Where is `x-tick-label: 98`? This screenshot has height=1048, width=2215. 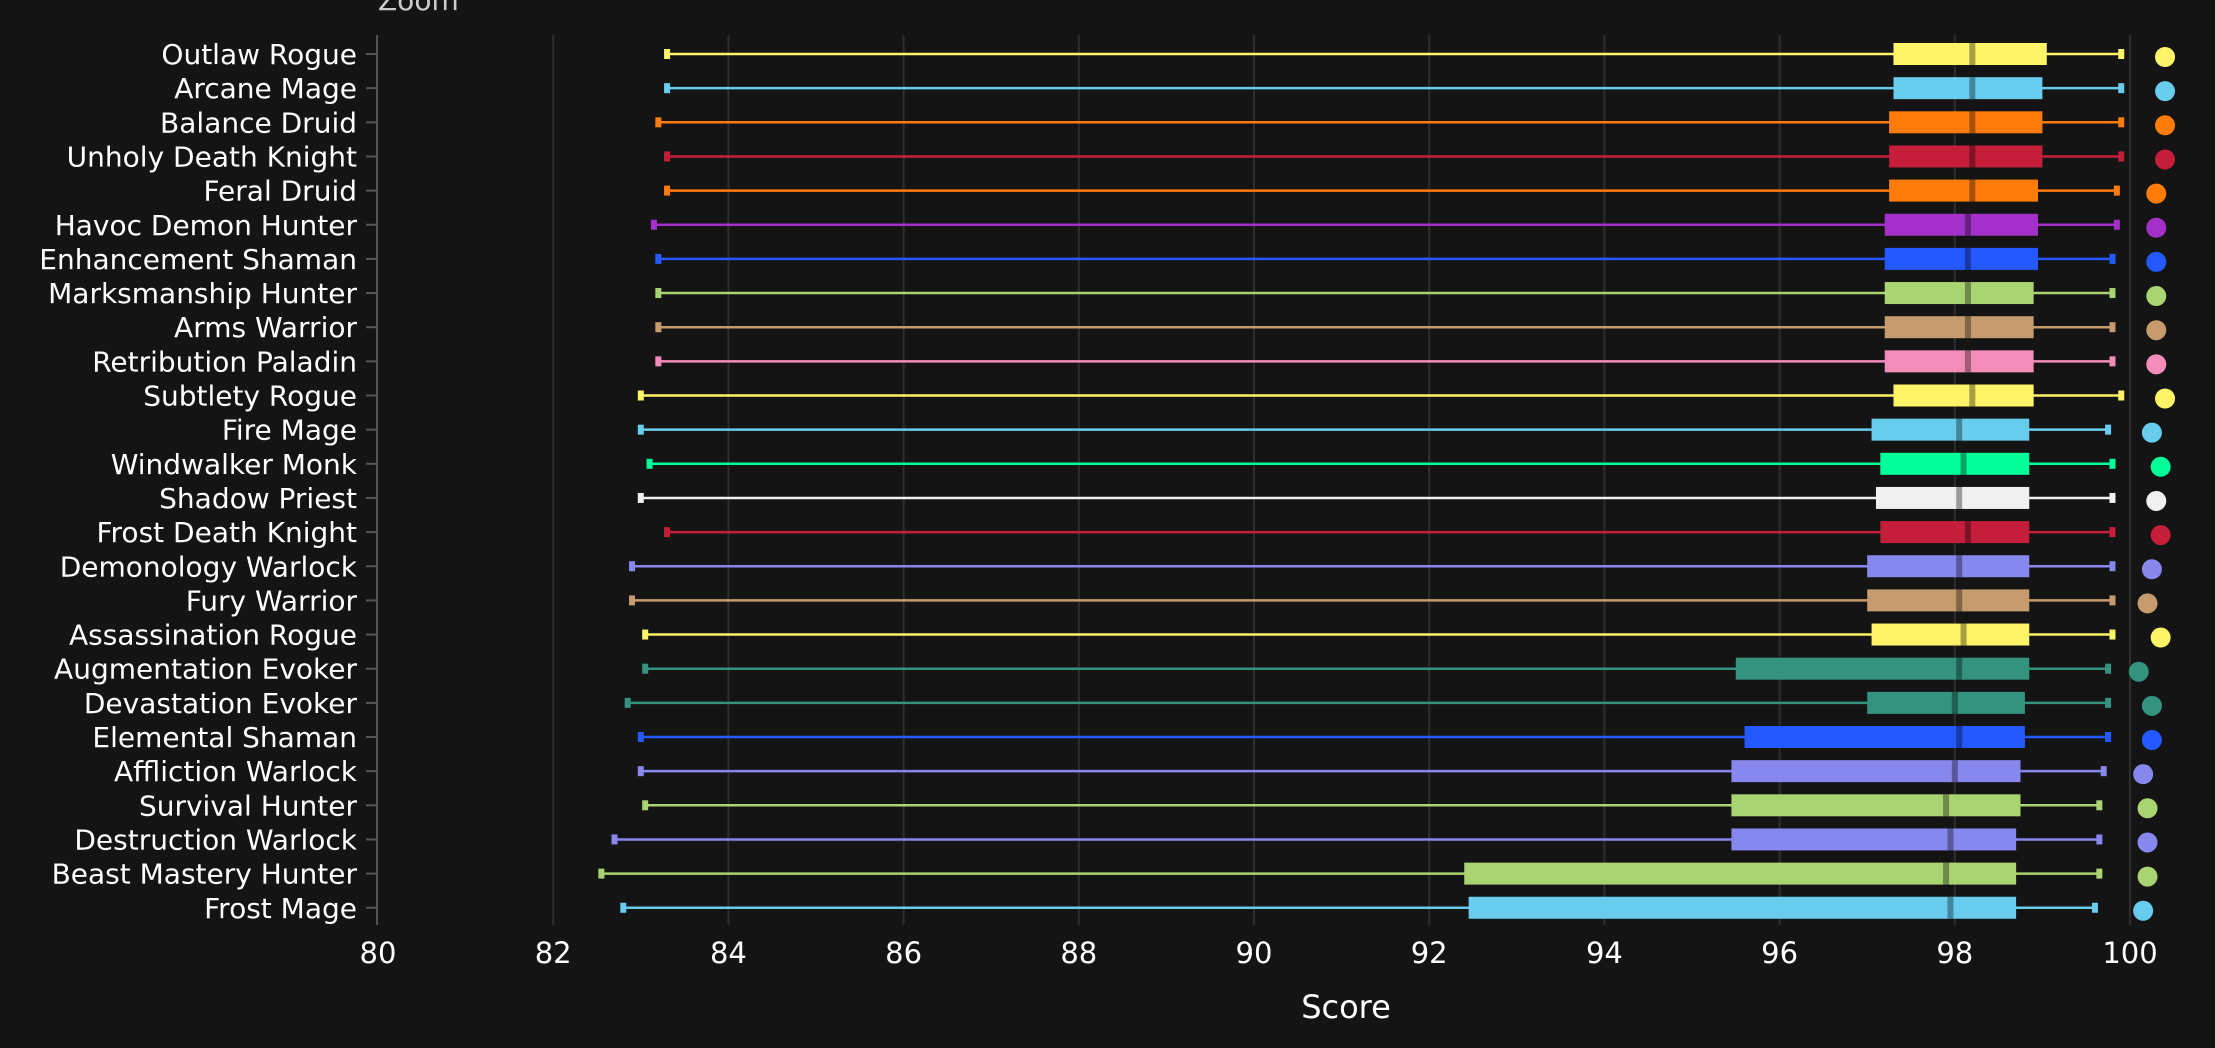 x-tick-label: 98 is located at coordinates (1954, 953).